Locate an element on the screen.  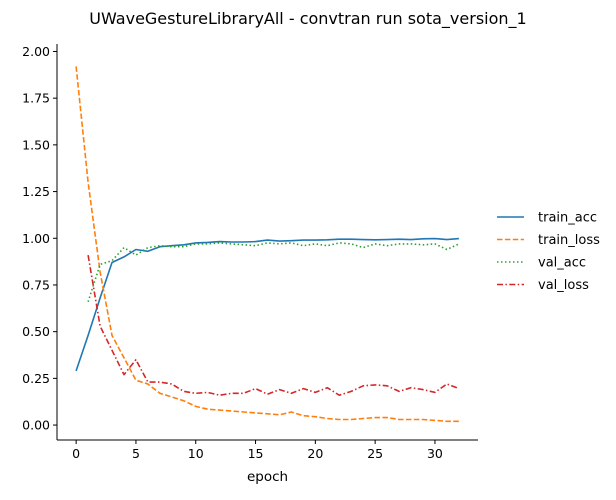
y-axis-ticks: 0.00 0.25 0.50 0.75 1.00 1.25 1.50 1.75 2.00 is located at coordinates (39, 238).